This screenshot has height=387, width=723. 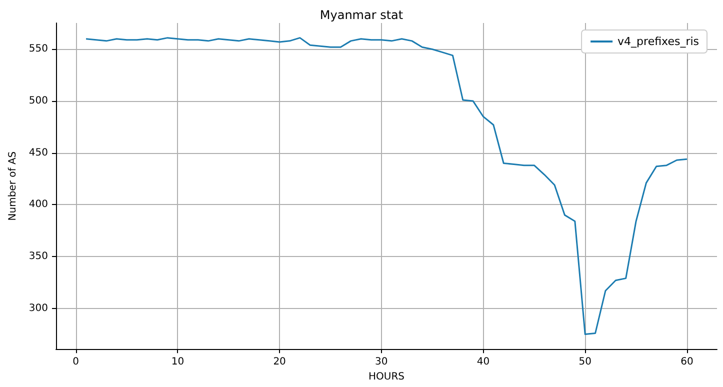 I want to click on x-tick-label: 60, so click(x=687, y=362).